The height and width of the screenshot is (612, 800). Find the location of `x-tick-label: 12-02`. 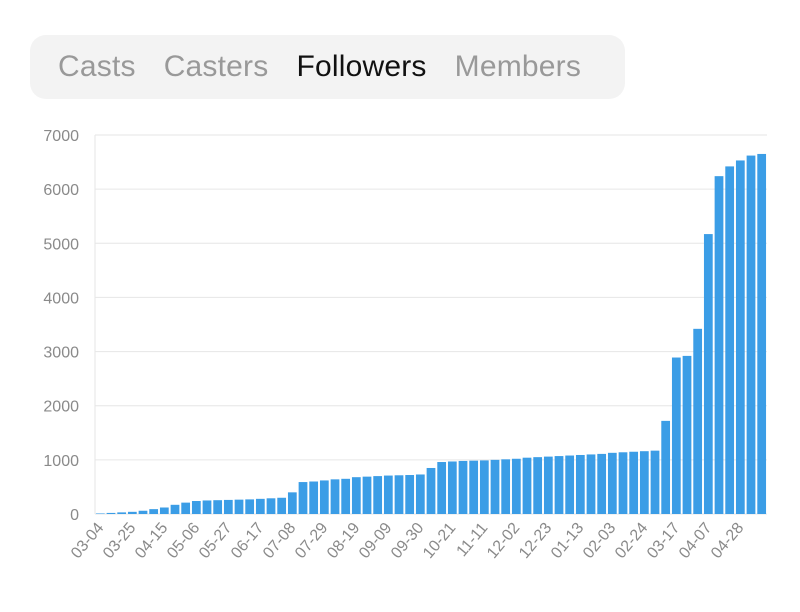

x-tick-label: 12-02 is located at coordinates (503, 541).